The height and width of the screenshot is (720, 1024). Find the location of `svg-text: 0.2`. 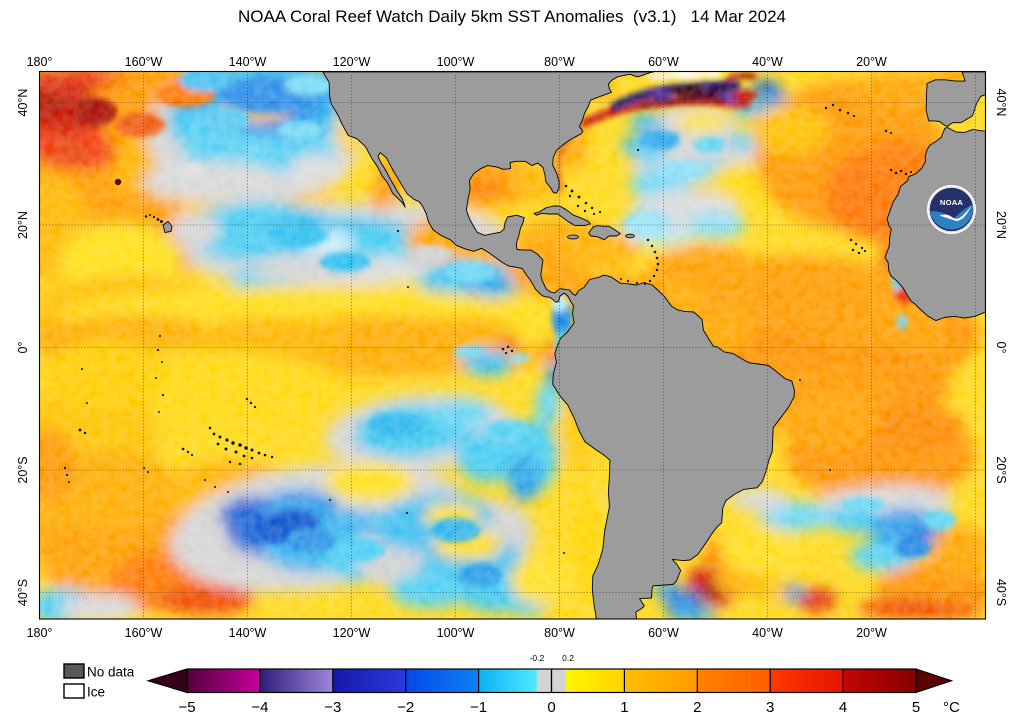

svg-text: 0.2 is located at coordinates (568, 658).